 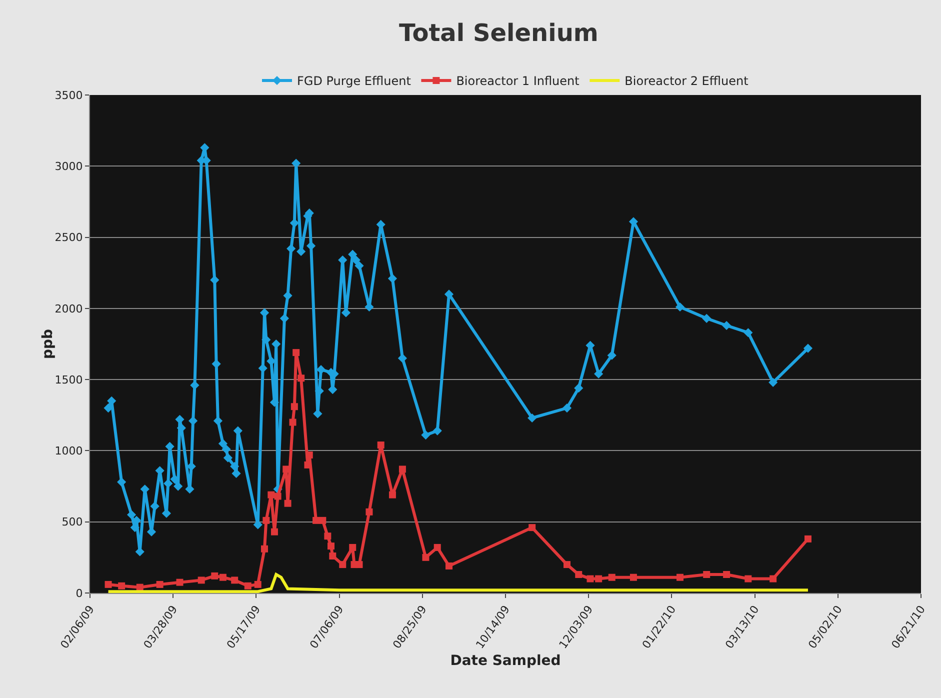 I want to click on y-tick-label: 2500, so click(x=68, y=237).